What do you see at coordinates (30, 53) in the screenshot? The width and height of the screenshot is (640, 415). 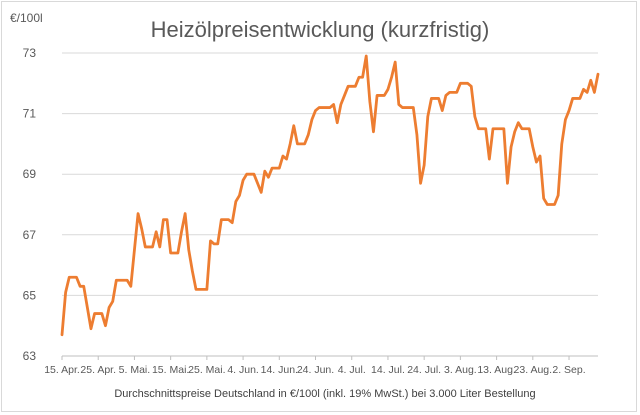 I see `y-tick-label: 73` at bounding box center [30, 53].